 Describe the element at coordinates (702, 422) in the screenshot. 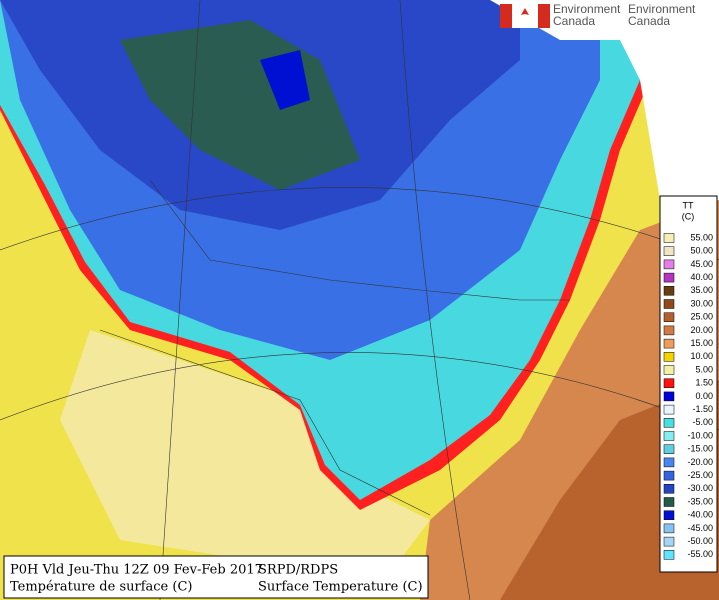

I see `legend-label: -5.00` at that location.